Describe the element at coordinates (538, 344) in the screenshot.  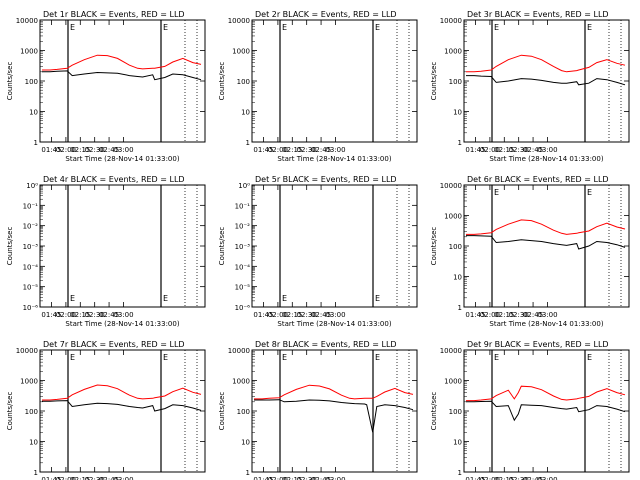
I see `panel-title: Det 9r BLACK = Events, RED = LLD` at that location.